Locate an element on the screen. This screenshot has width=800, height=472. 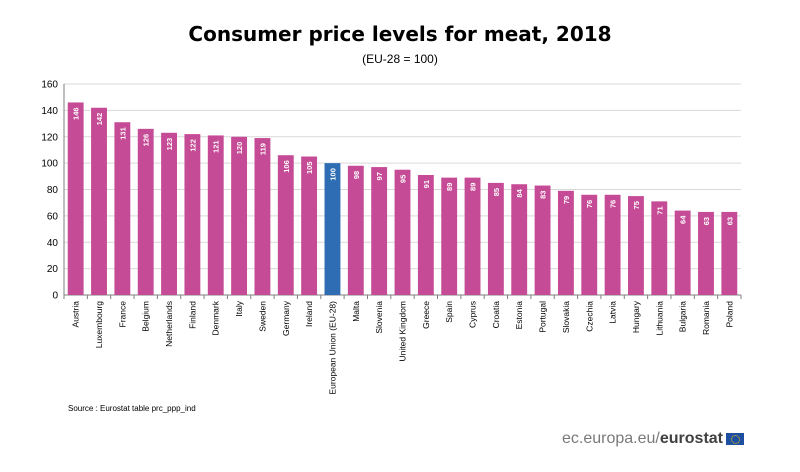
x-tick-label: Germany is located at coordinates (286, 318).